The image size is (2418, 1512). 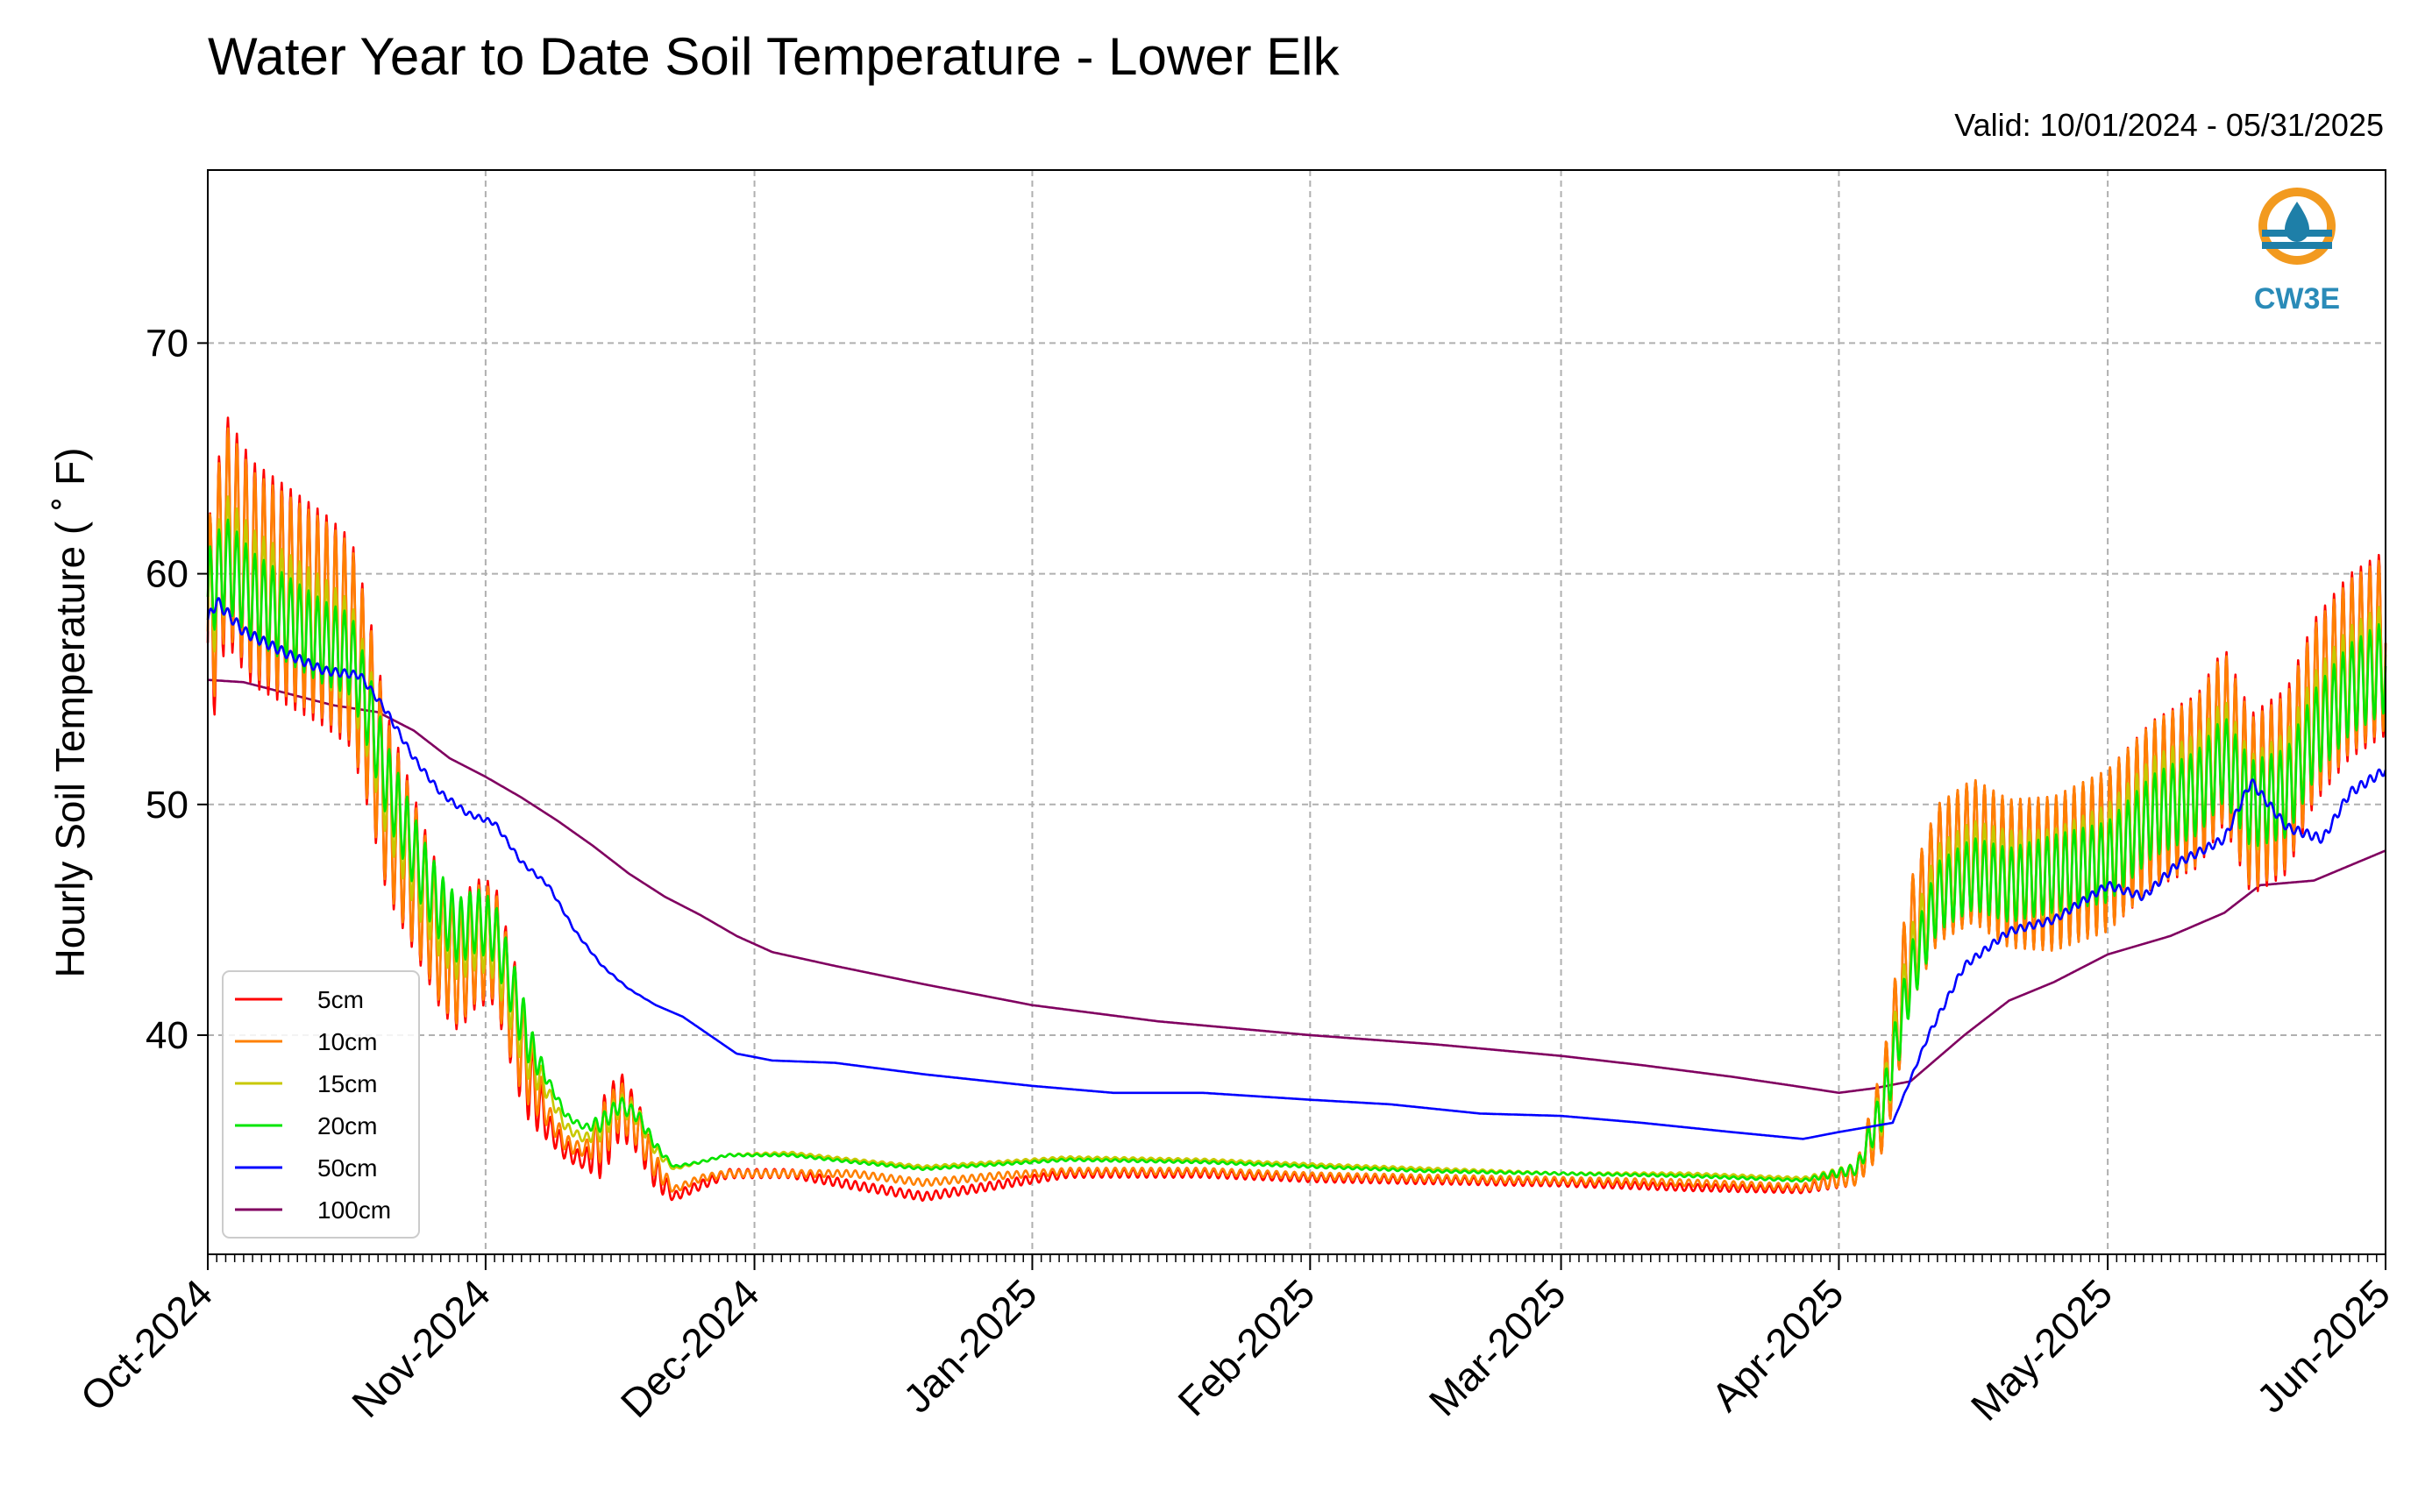 I want to click on x-tick-label: May-2025, so click(x=2041, y=1349).